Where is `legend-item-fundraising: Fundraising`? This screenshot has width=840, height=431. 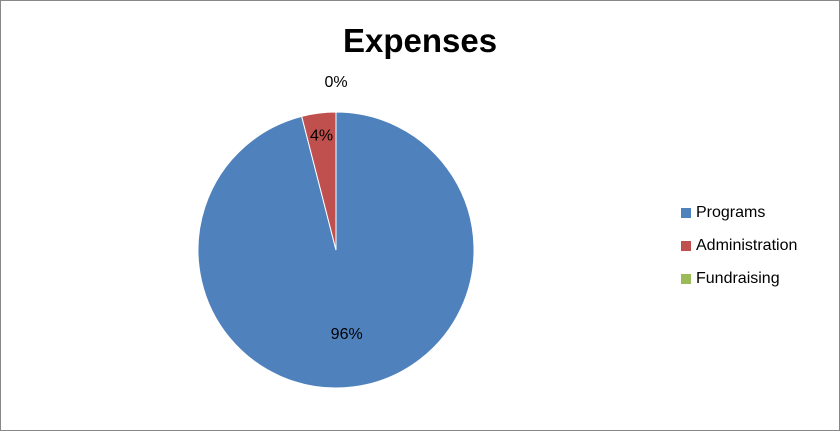
legend-item-fundraising: Fundraising is located at coordinates (759, 279).